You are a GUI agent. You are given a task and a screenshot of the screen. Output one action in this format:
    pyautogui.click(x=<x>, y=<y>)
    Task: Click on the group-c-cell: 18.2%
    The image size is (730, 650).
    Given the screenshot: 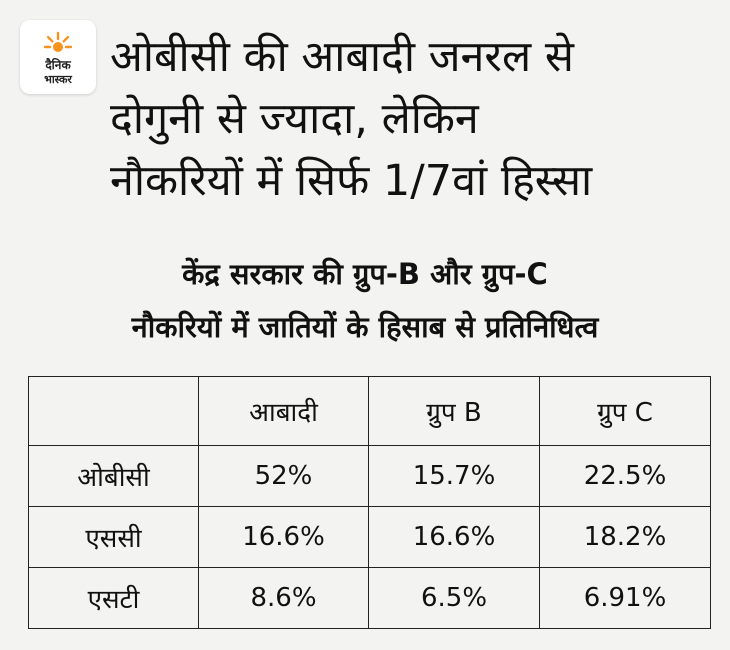 What is the action you would take?
    pyautogui.click(x=625, y=537)
    